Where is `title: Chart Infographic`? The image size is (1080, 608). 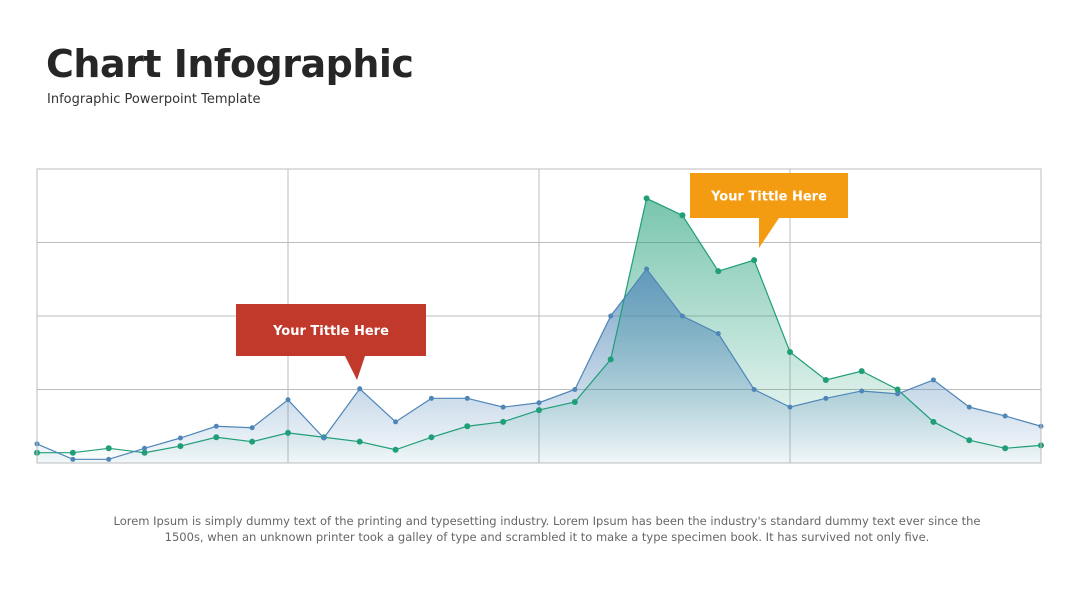 title: Chart Infographic is located at coordinates (230, 64).